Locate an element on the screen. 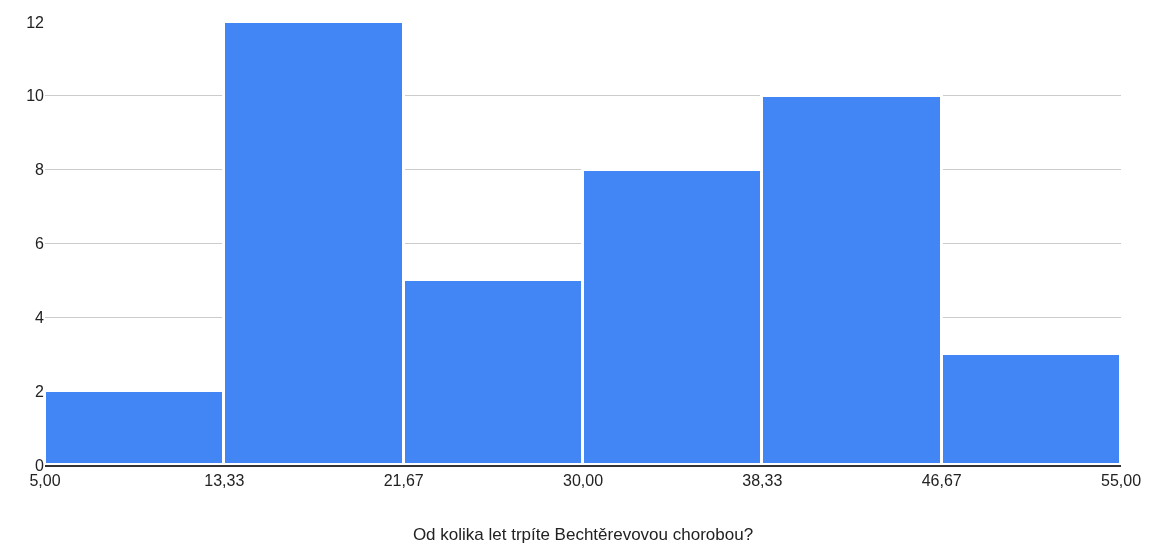 This screenshot has width=1156, height=553. x-tick-label: 55,00 is located at coordinates (1121, 480).